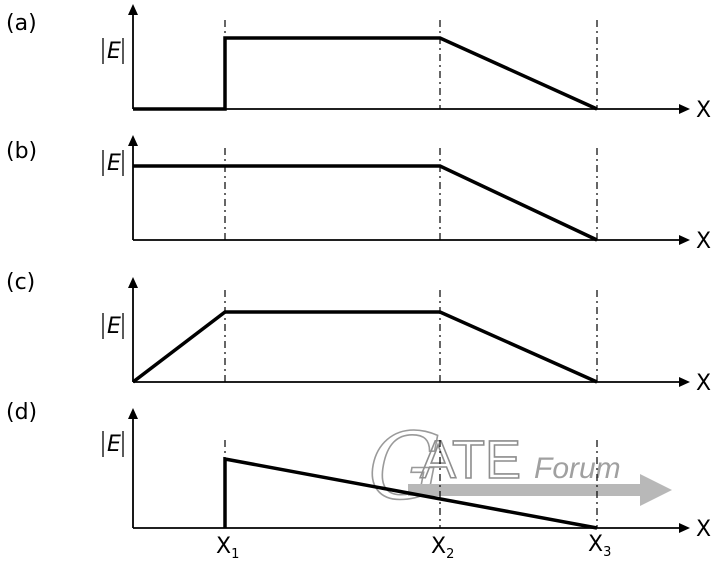 Image resolution: width=711 pixels, height=563 pixels. I want to click on x-tick-x1: X1, so click(227, 548).